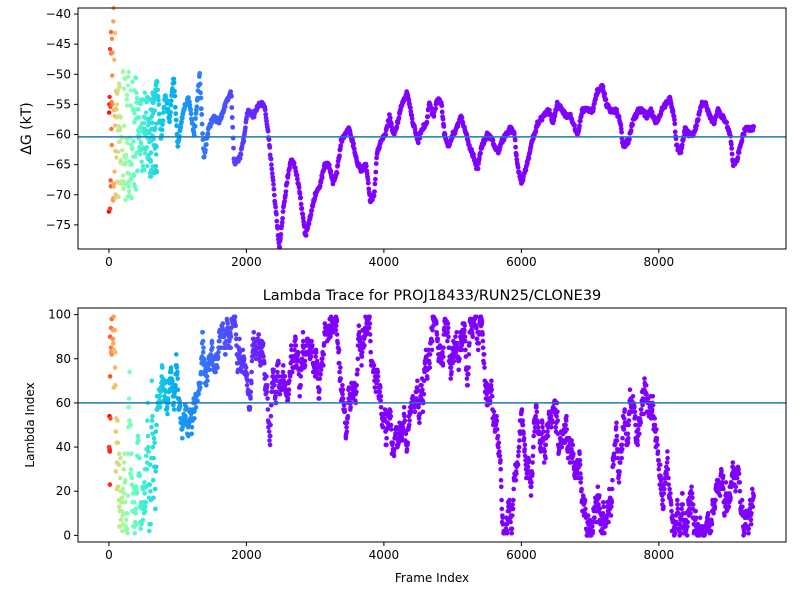  I want to click on dg-x-tick-label: 4000, so click(384, 262).